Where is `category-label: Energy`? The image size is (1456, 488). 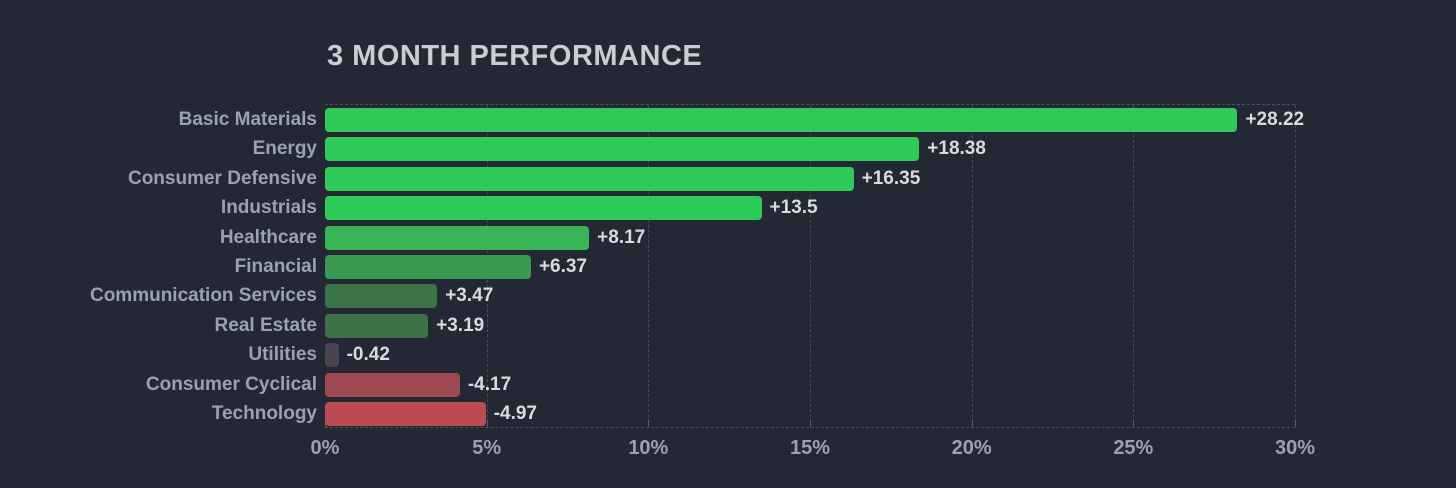
category-label: Energy is located at coordinates (284, 149).